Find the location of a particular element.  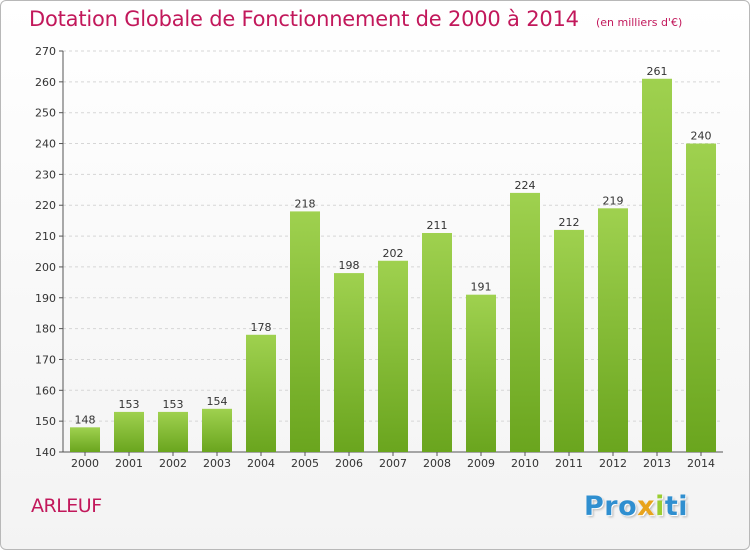

y-tick-label: 230 is located at coordinates (45, 174).